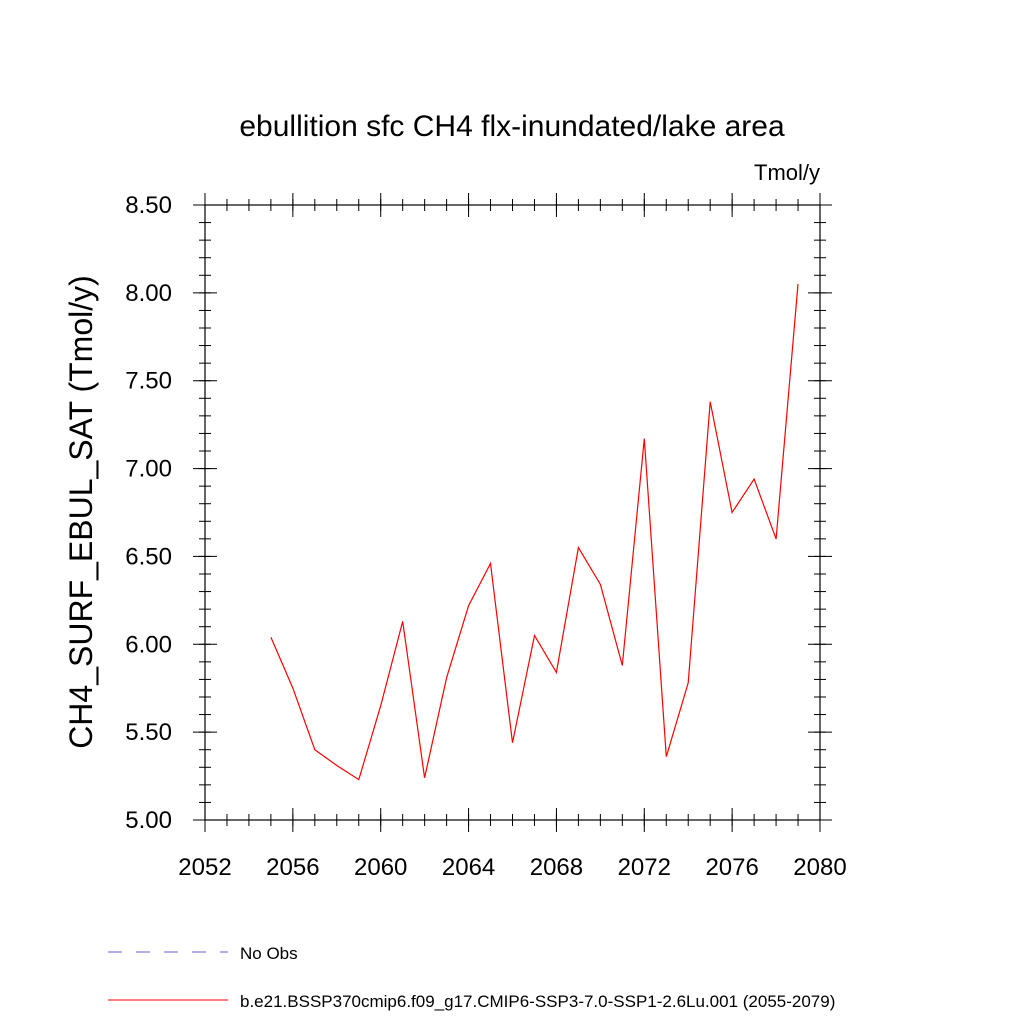 The image size is (1024, 1024). Describe the element at coordinates (204, 867) in the screenshot. I see `x-tick-label: 2052` at that location.